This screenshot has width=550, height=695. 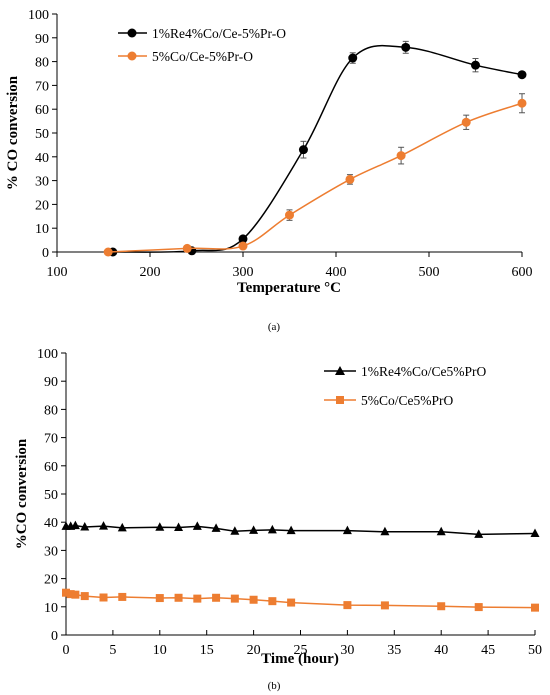 What do you see at coordinates (42, 39) in the screenshot?
I see `y-tick-label: 90` at bounding box center [42, 39].